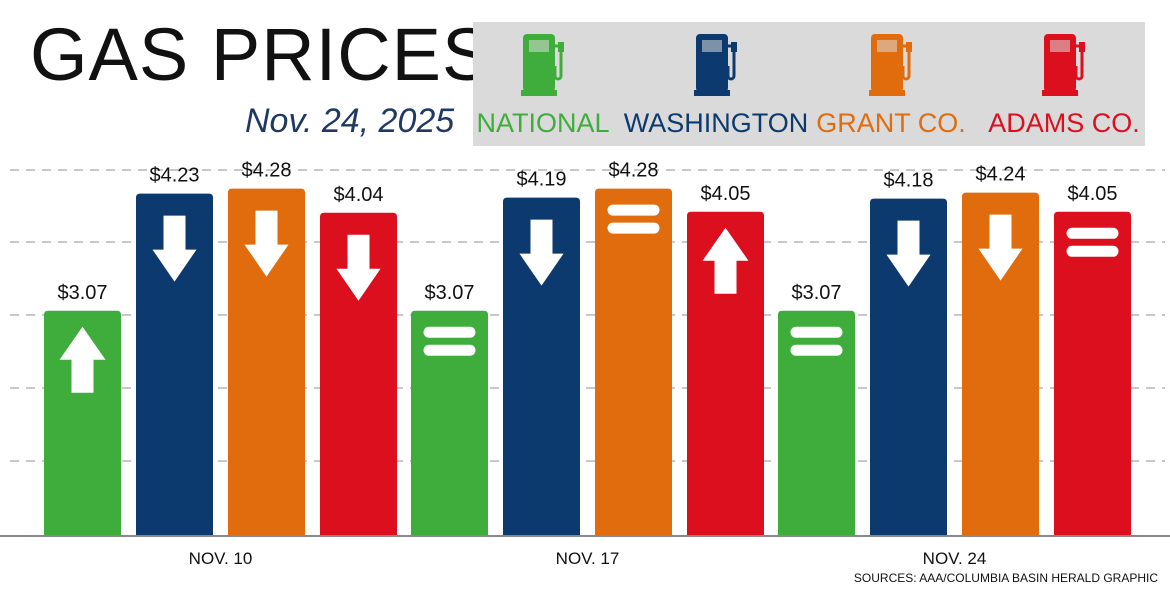 The image size is (1170, 595). Describe the element at coordinates (955, 558) in the screenshot. I see `category-label: NOV. 24` at that location.